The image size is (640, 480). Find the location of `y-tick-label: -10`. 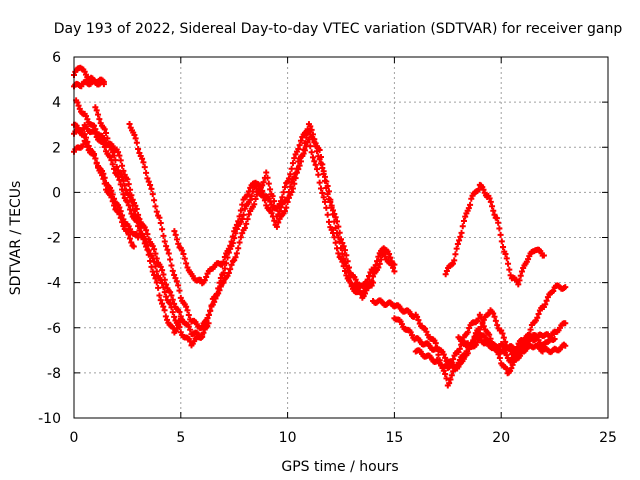

y-tick-label: -10 is located at coordinates (49, 419).